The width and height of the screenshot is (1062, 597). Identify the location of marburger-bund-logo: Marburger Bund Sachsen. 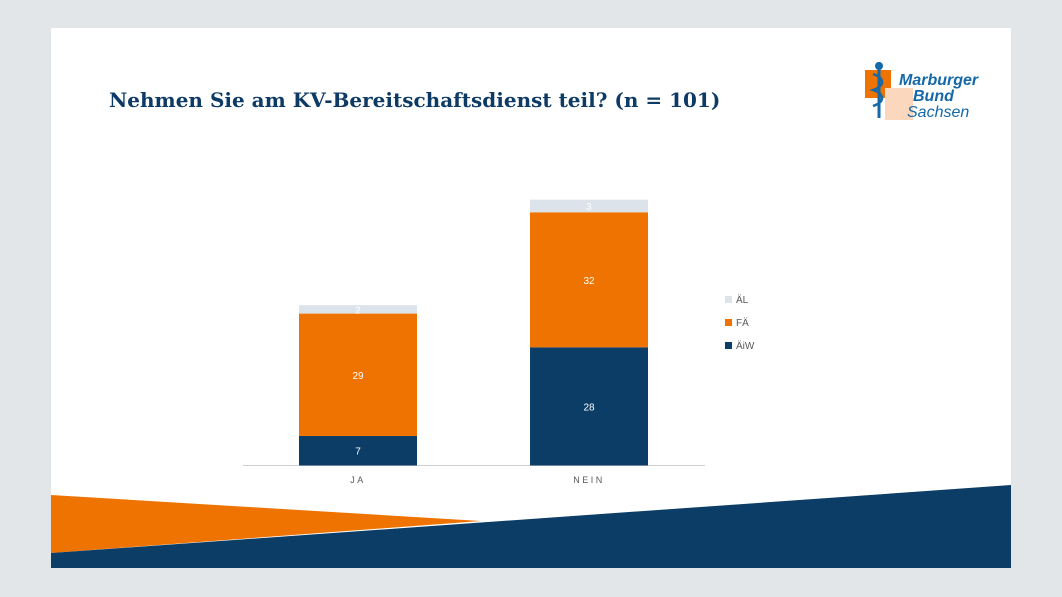
(928, 93).